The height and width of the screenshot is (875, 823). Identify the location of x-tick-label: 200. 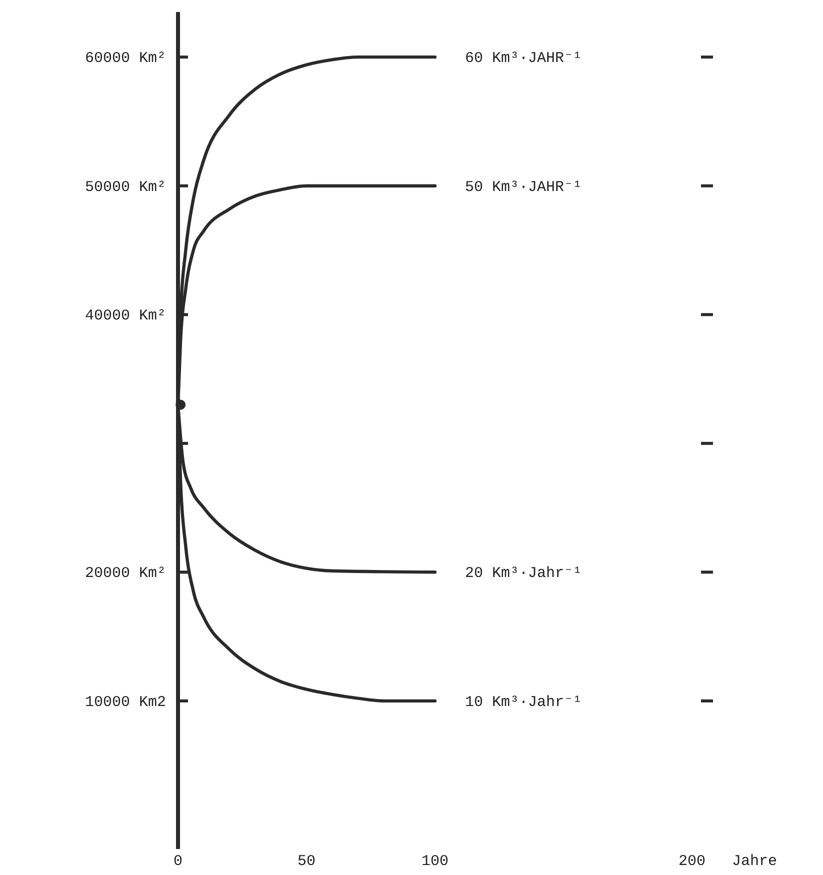
(692, 861).